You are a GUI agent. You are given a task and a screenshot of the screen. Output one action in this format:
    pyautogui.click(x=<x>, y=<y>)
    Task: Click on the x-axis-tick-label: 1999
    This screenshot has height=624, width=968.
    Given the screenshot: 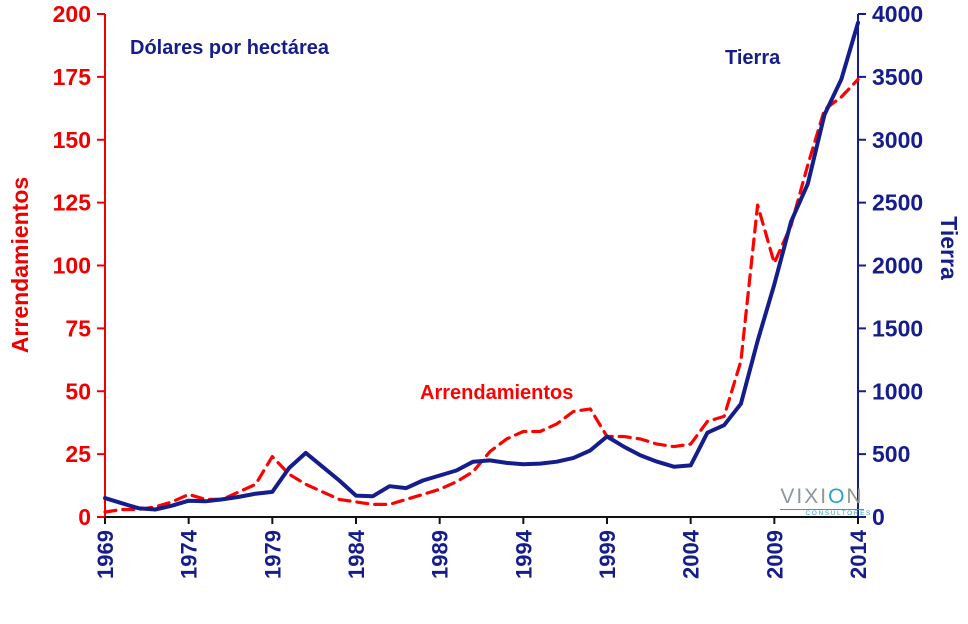 What is the action you would take?
    pyautogui.click(x=607, y=554)
    